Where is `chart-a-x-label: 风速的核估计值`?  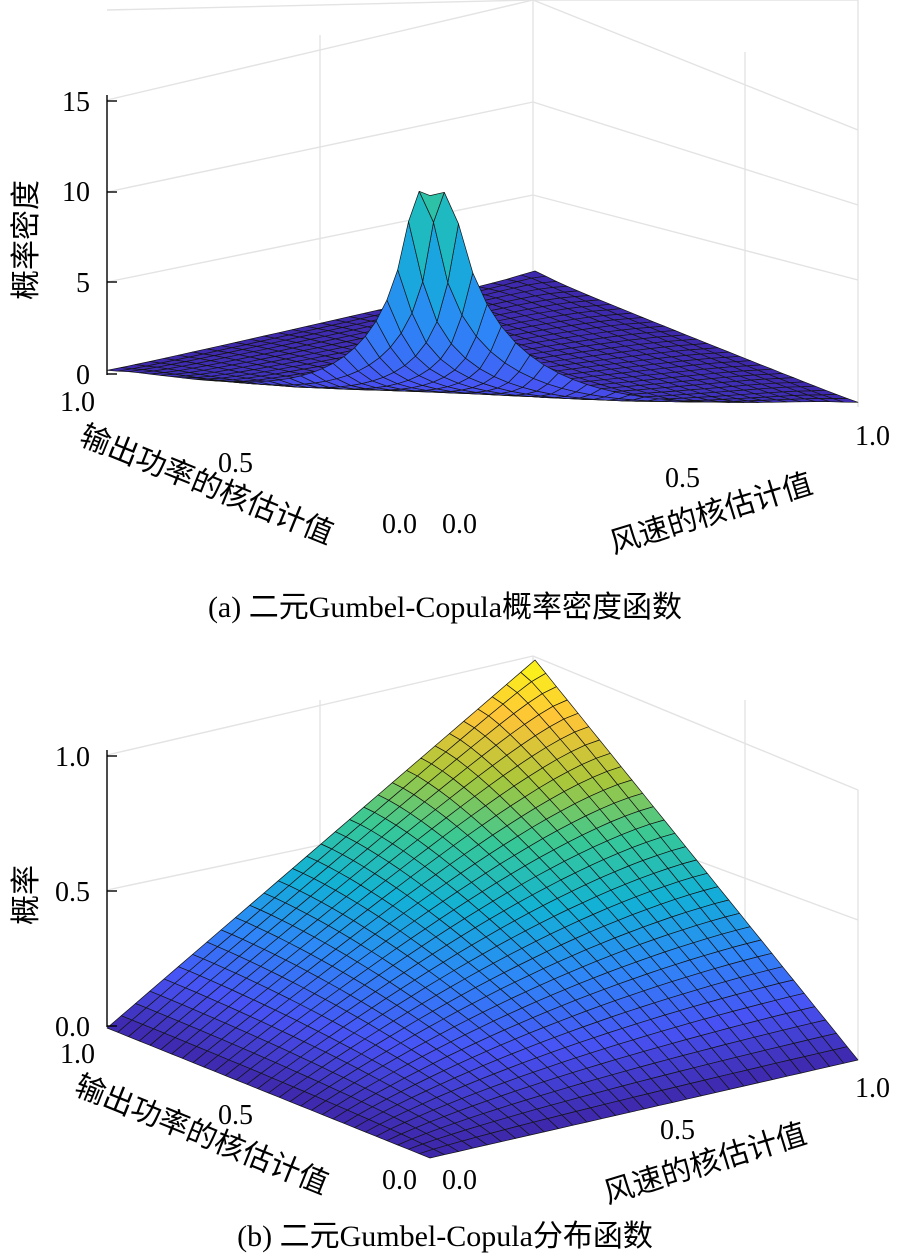 chart-a-x-label: 风速的核估计值 is located at coordinates (711, 513).